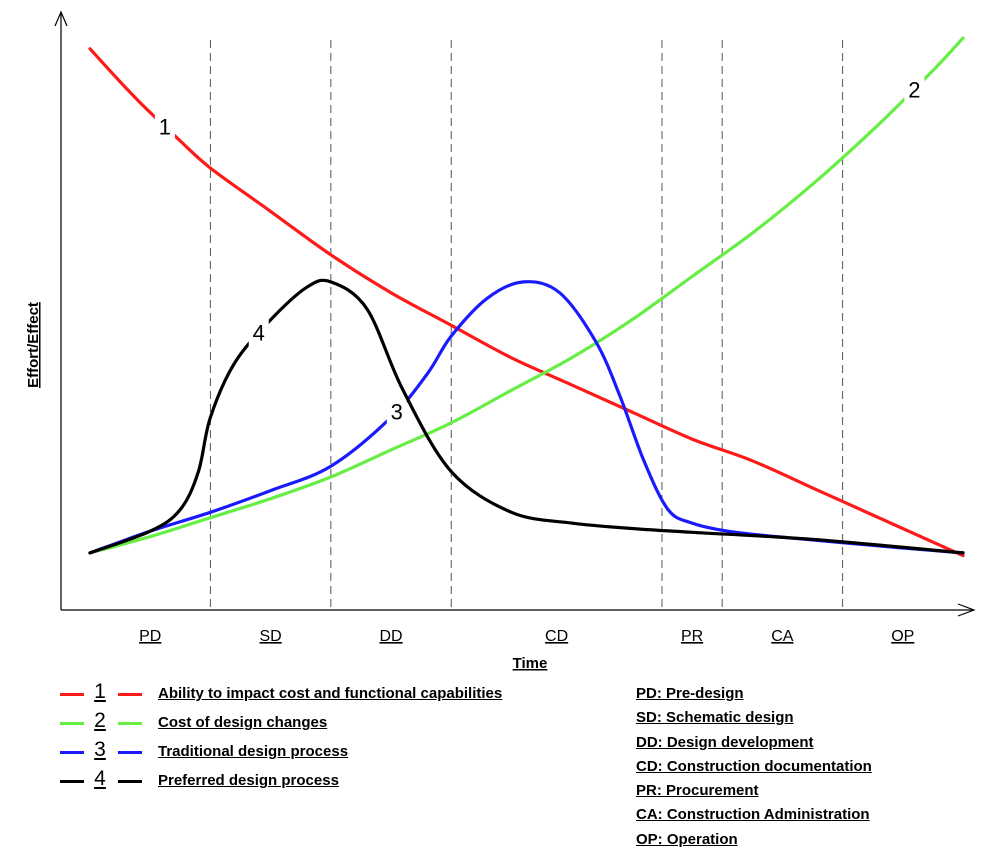  Describe the element at coordinates (253, 751) in the screenshot. I see `legend-label: Traditional design process` at that location.